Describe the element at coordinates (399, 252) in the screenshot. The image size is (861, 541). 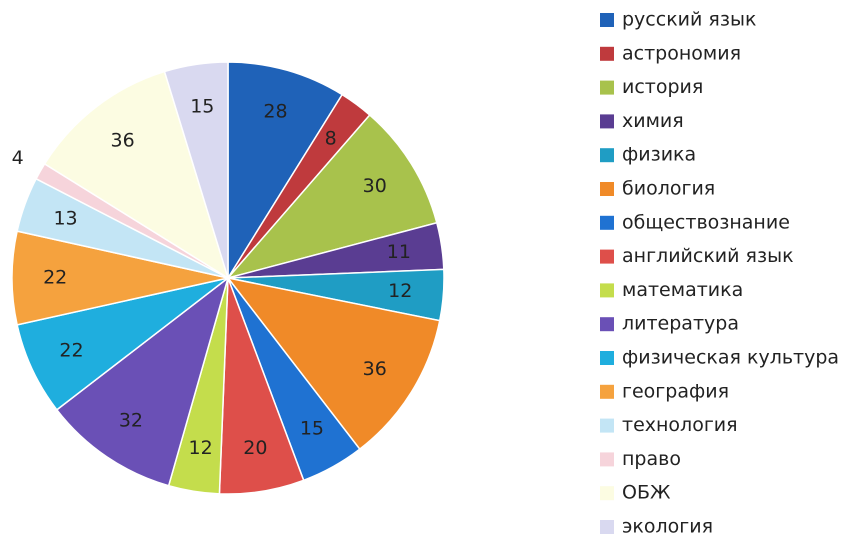
I see `data-label: 11` at that location.